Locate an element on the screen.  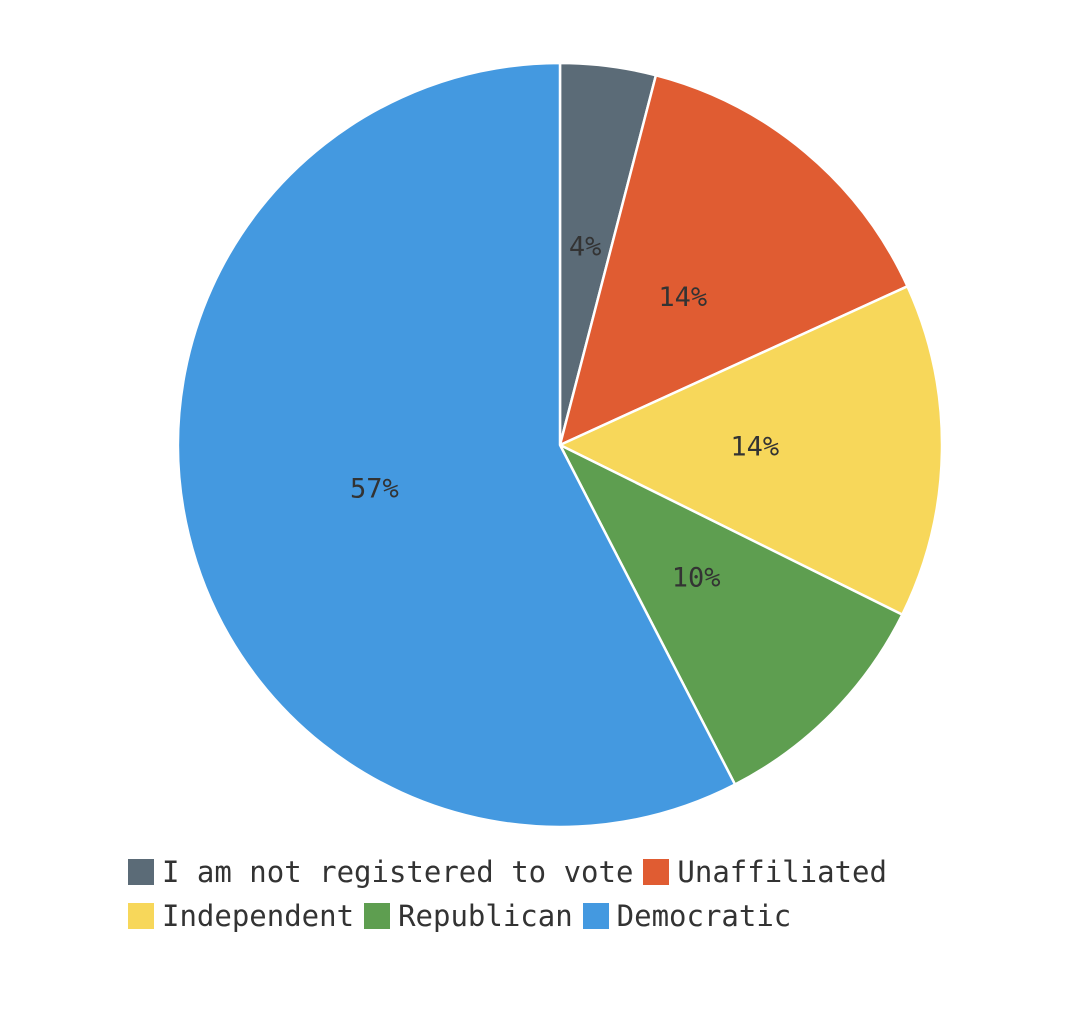
legend-row-2: Independent Republican Democratic is located at coordinates (568, 916).